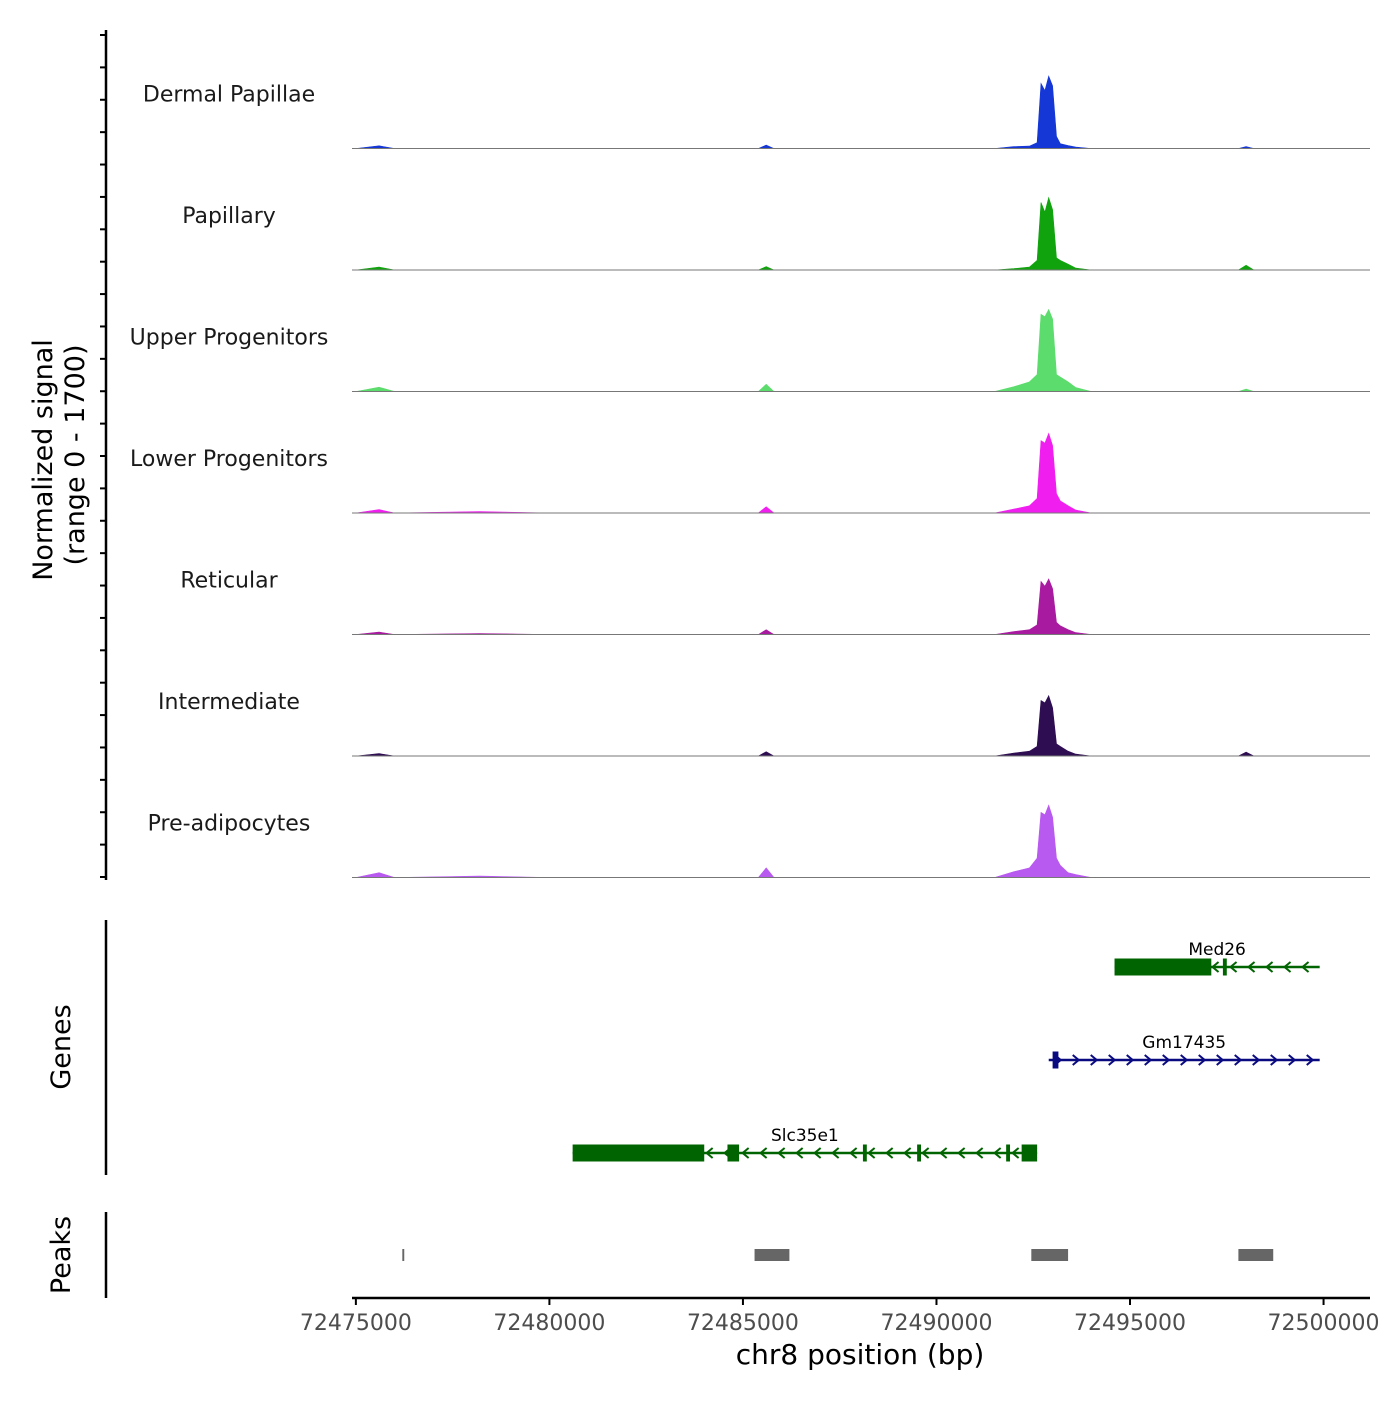 The image size is (1400, 1404). I want to click on track-reticular: Reticular, so click(775, 602).